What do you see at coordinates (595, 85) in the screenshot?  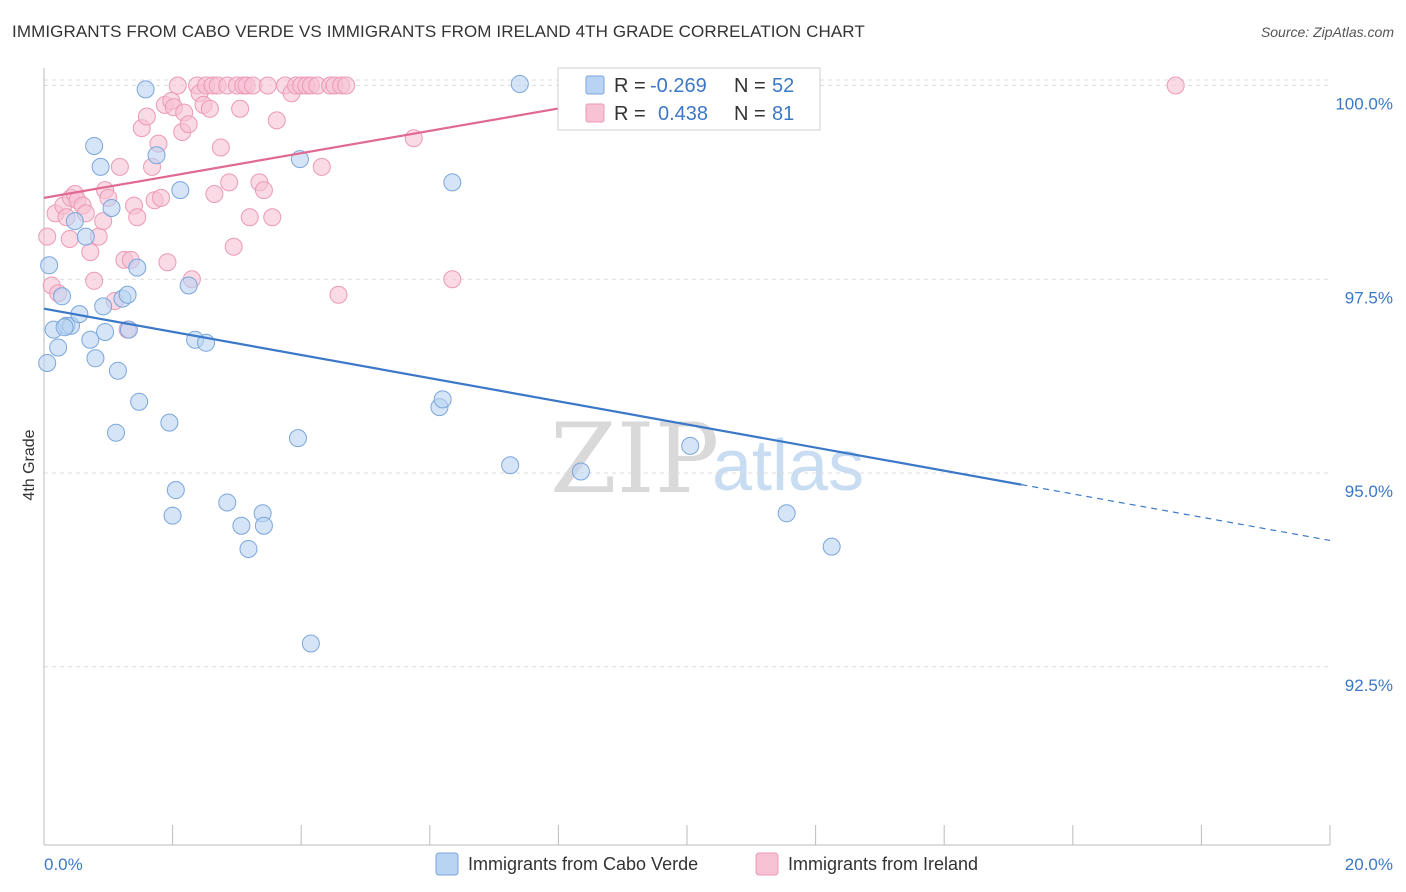 I see `legend-swatch-cabo` at bounding box center [595, 85].